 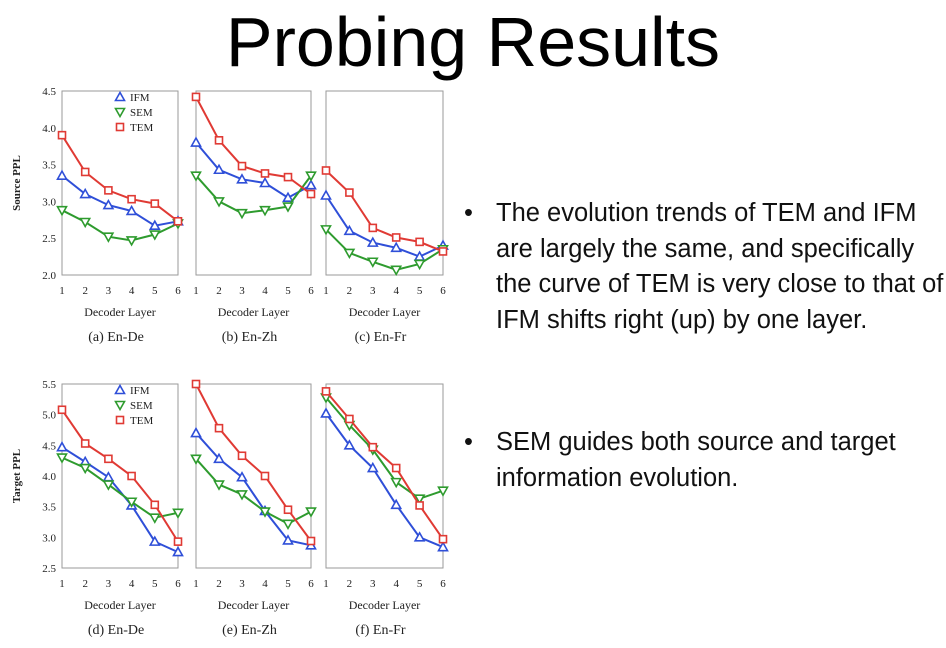 What do you see at coordinates (49, 569) in the screenshot?
I see `y-tick-label: 2.5` at bounding box center [49, 569].